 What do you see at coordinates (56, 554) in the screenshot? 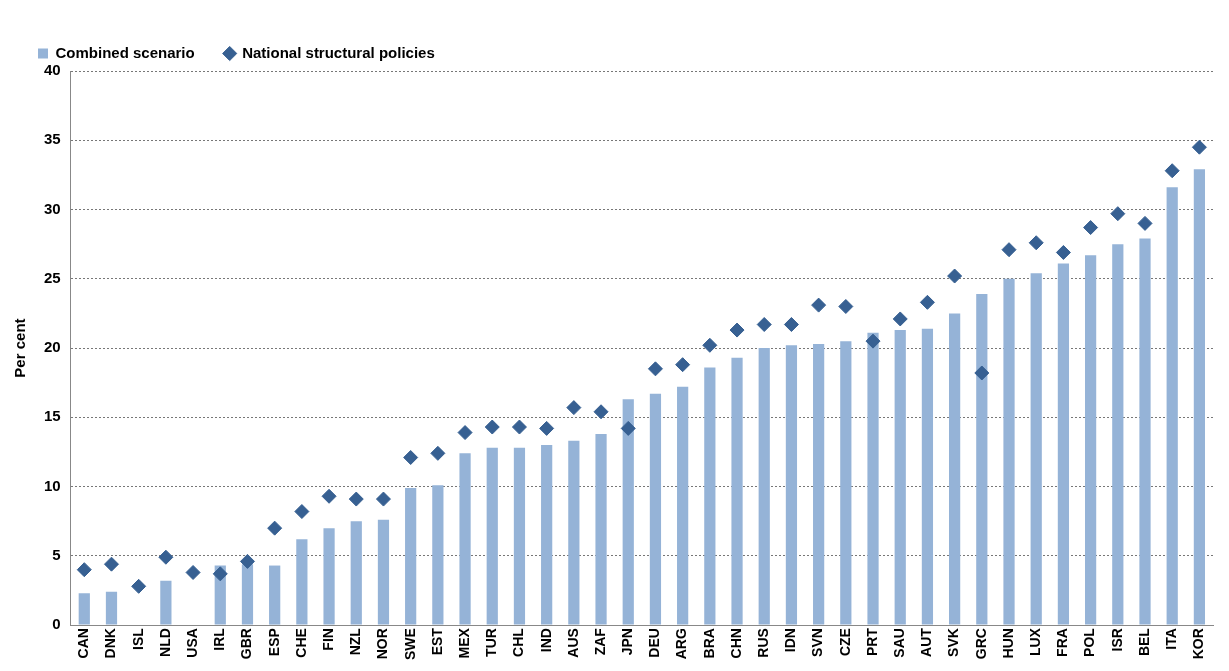
I see `y-tick-label: 5` at bounding box center [56, 554].